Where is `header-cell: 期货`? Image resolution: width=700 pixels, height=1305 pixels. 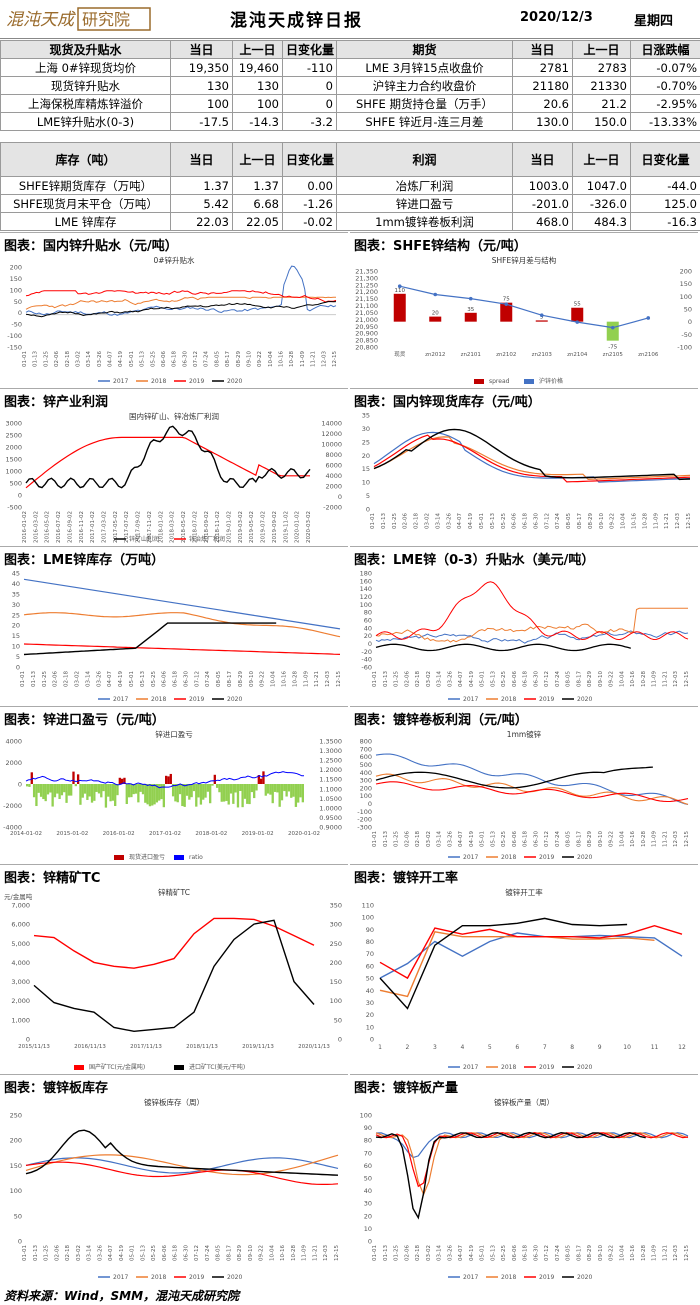 header-cell: 期货 is located at coordinates (424, 49).